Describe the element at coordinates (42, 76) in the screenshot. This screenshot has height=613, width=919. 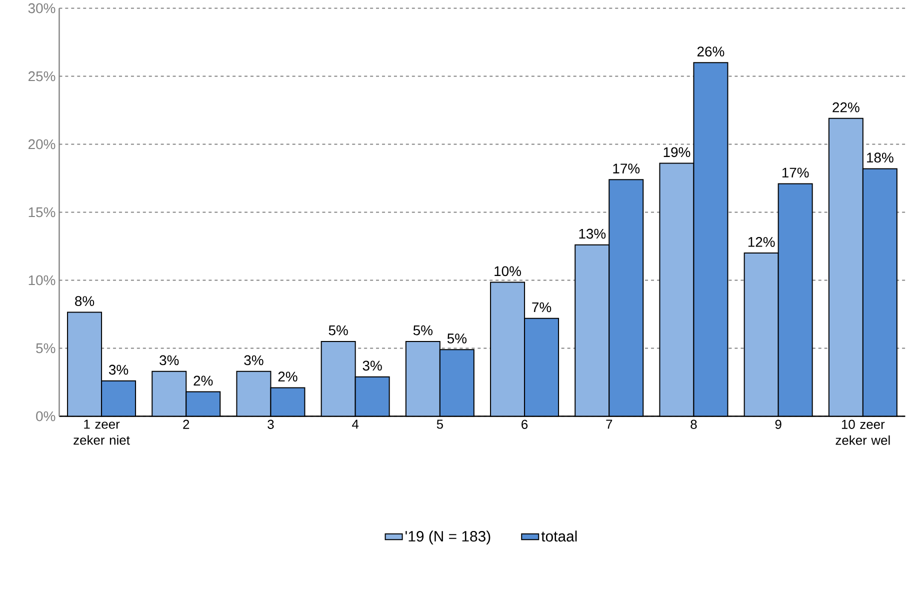
I see `y-tick-label: 25%` at that location.